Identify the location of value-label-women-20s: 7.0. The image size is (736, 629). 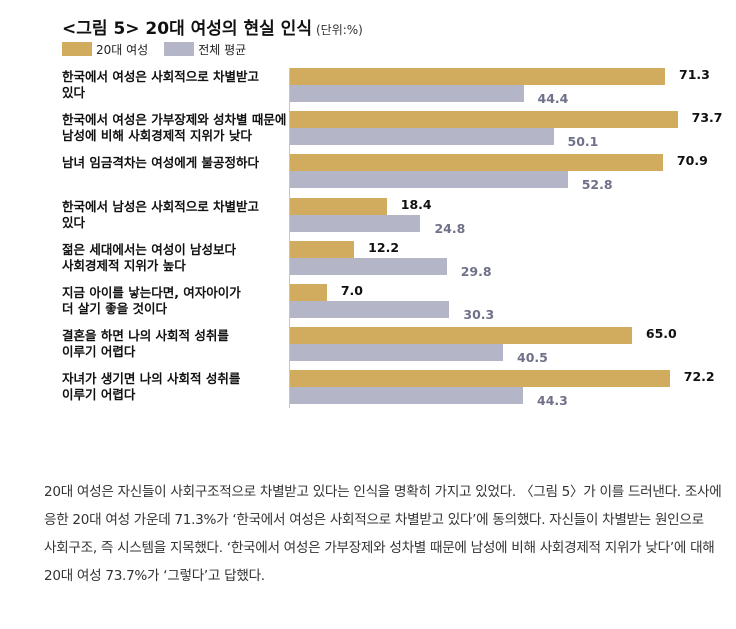
(351, 290).